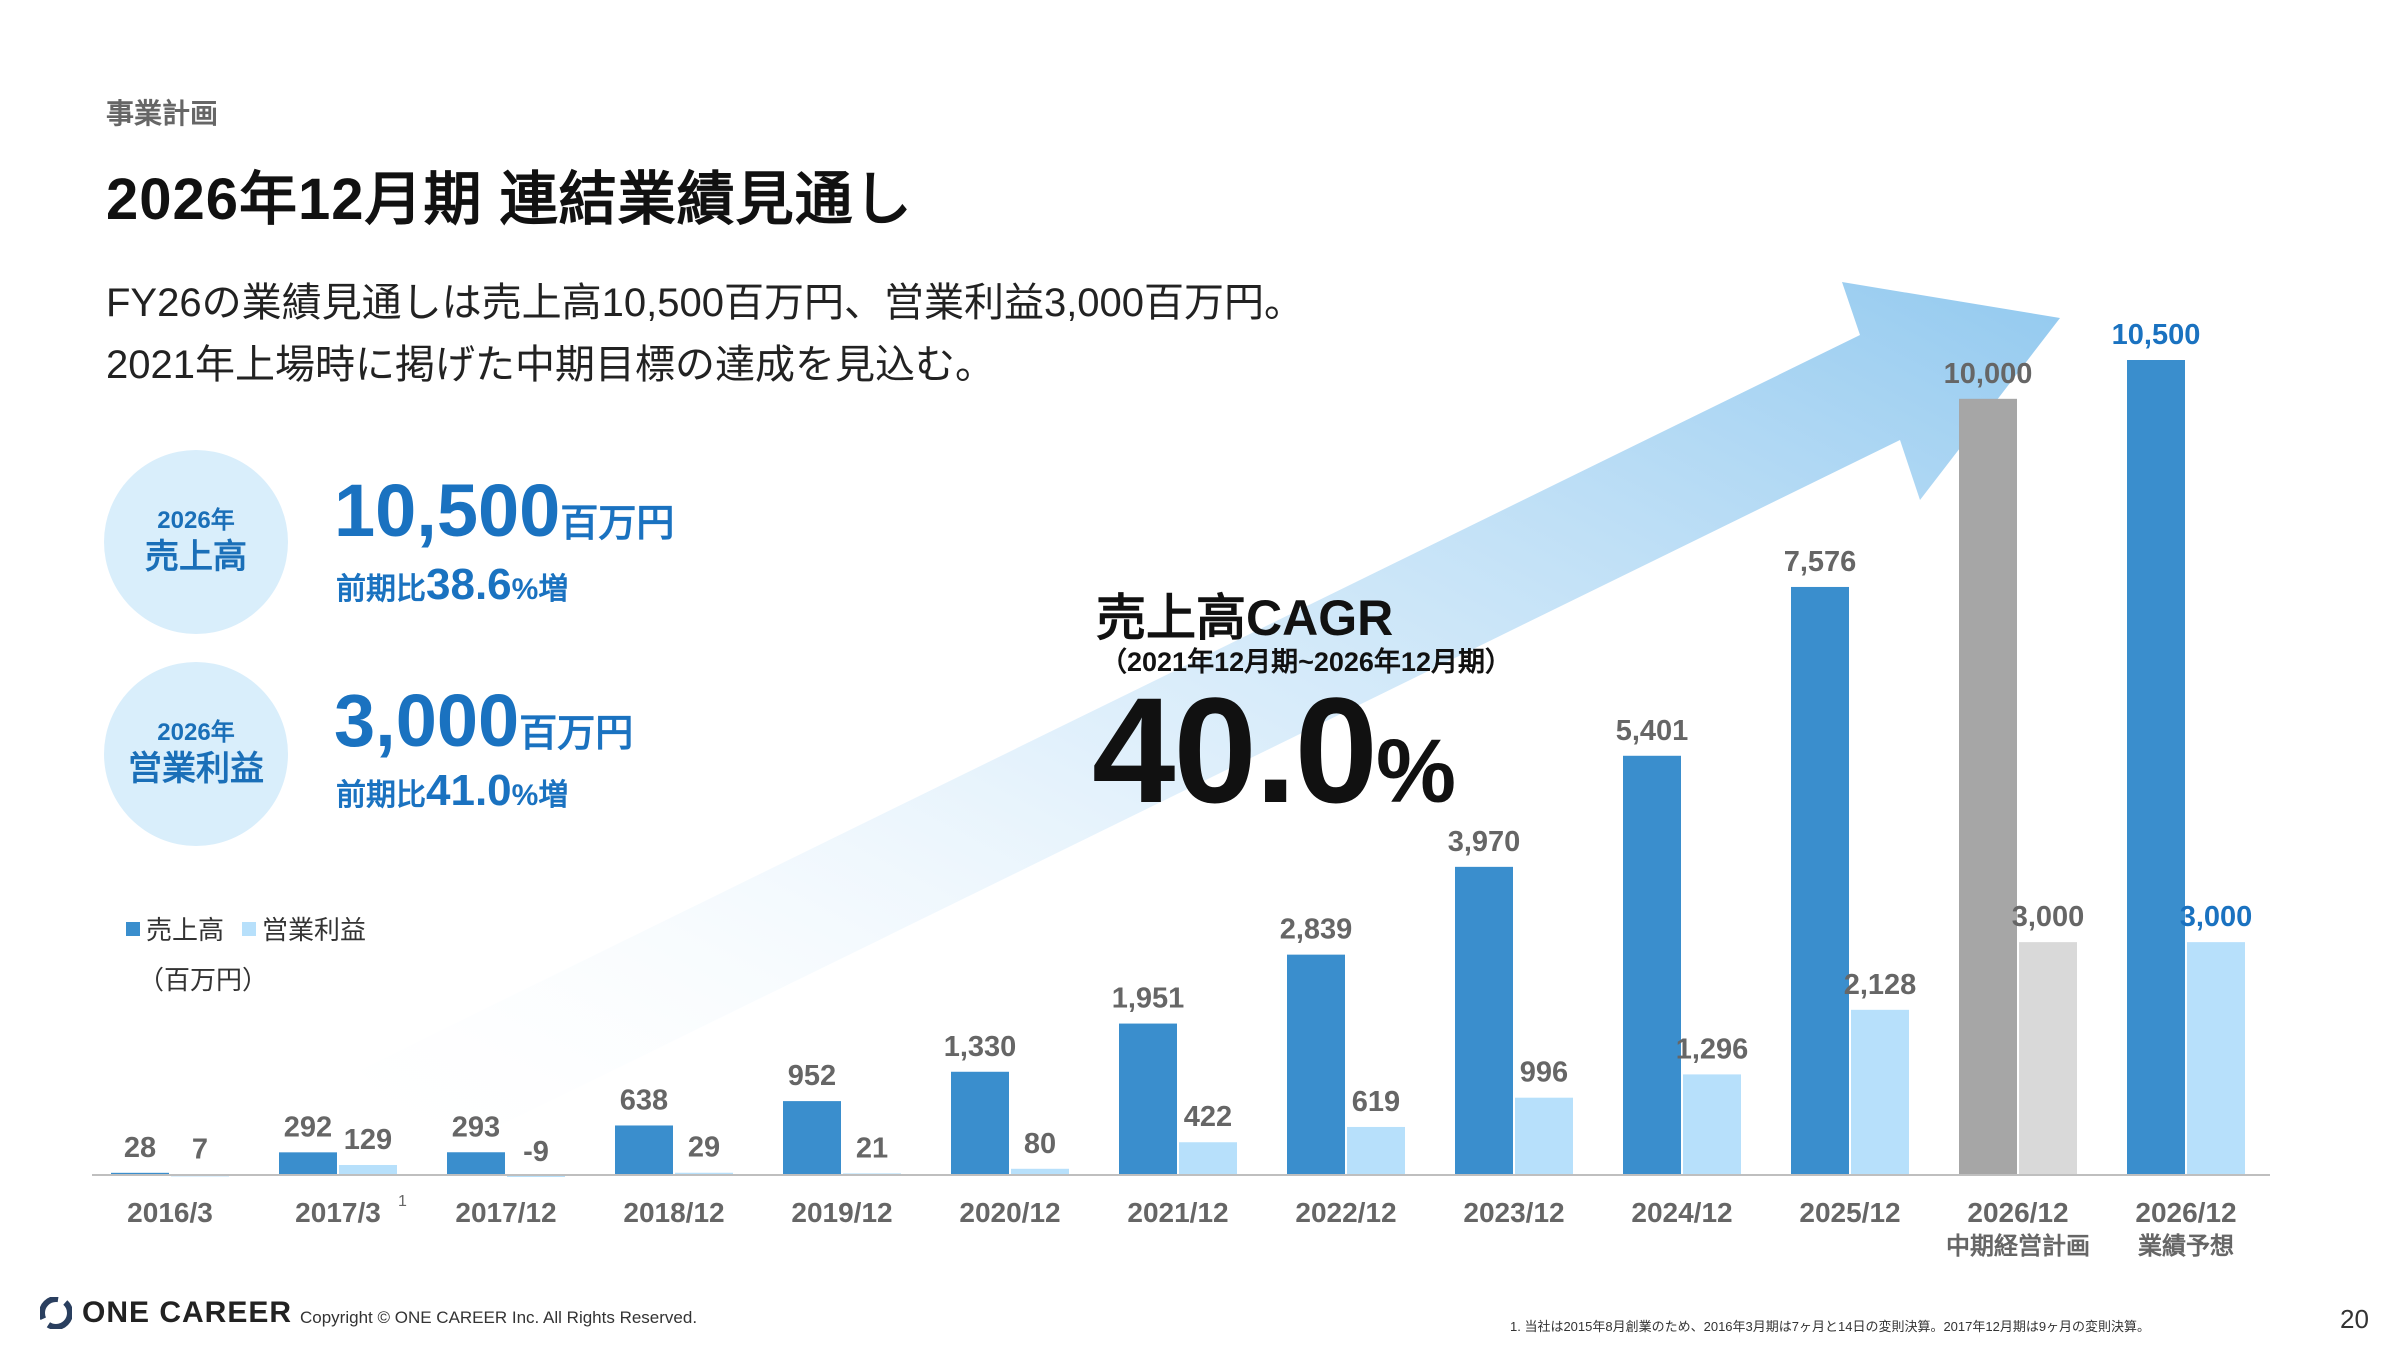  I want to click on cagr-number: 40.0, so click(1235, 750).